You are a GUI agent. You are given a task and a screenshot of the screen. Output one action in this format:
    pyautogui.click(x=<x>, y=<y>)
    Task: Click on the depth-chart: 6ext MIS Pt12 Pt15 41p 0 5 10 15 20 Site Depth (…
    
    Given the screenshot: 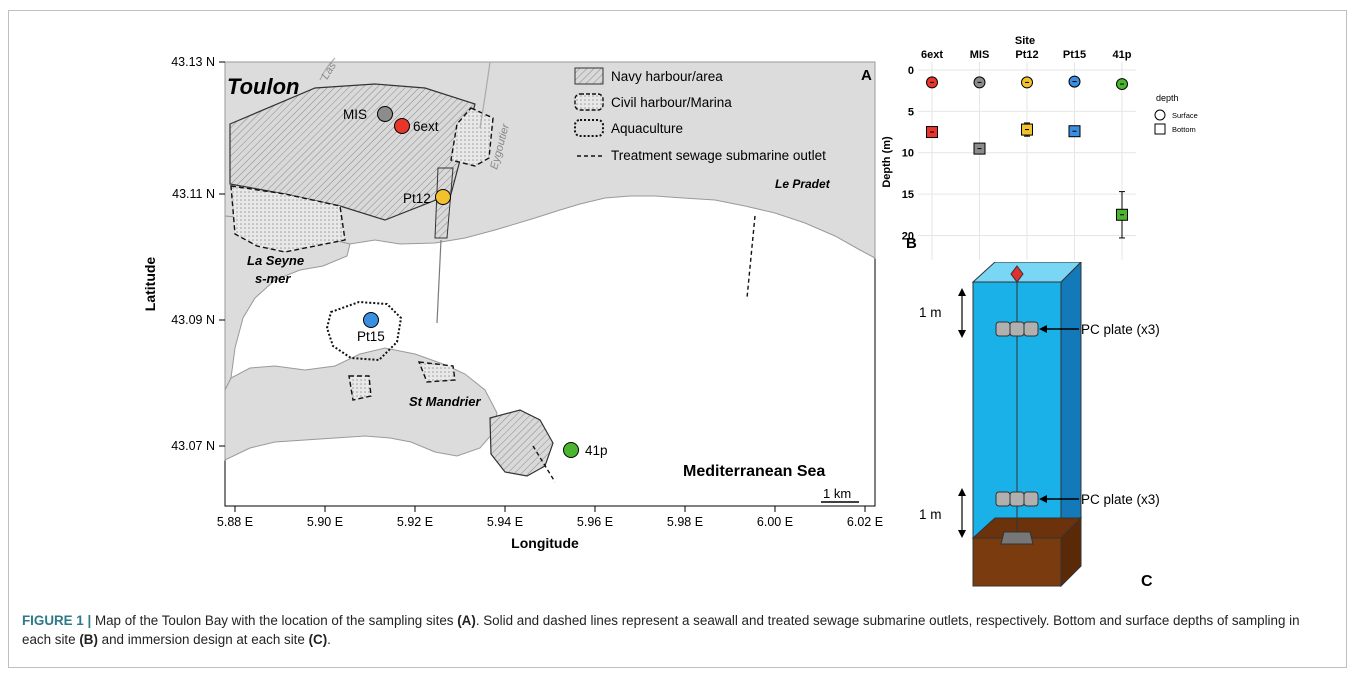 What is the action you would take?
    pyautogui.click(x=1039, y=147)
    